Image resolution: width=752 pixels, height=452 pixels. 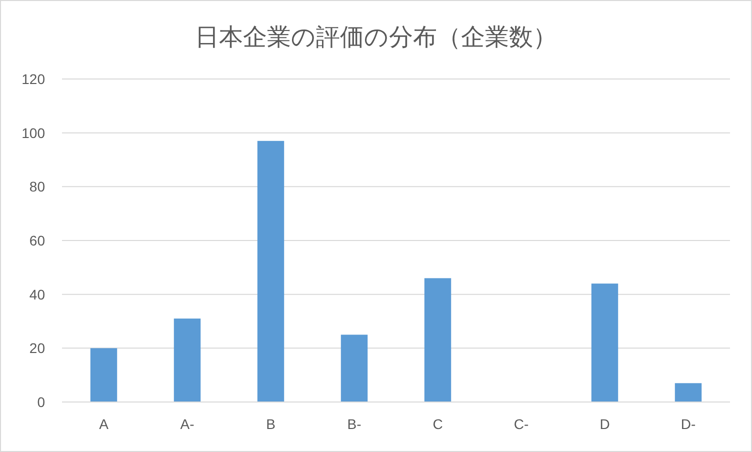 I want to click on y-tick-label: 60, so click(x=37, y=240).